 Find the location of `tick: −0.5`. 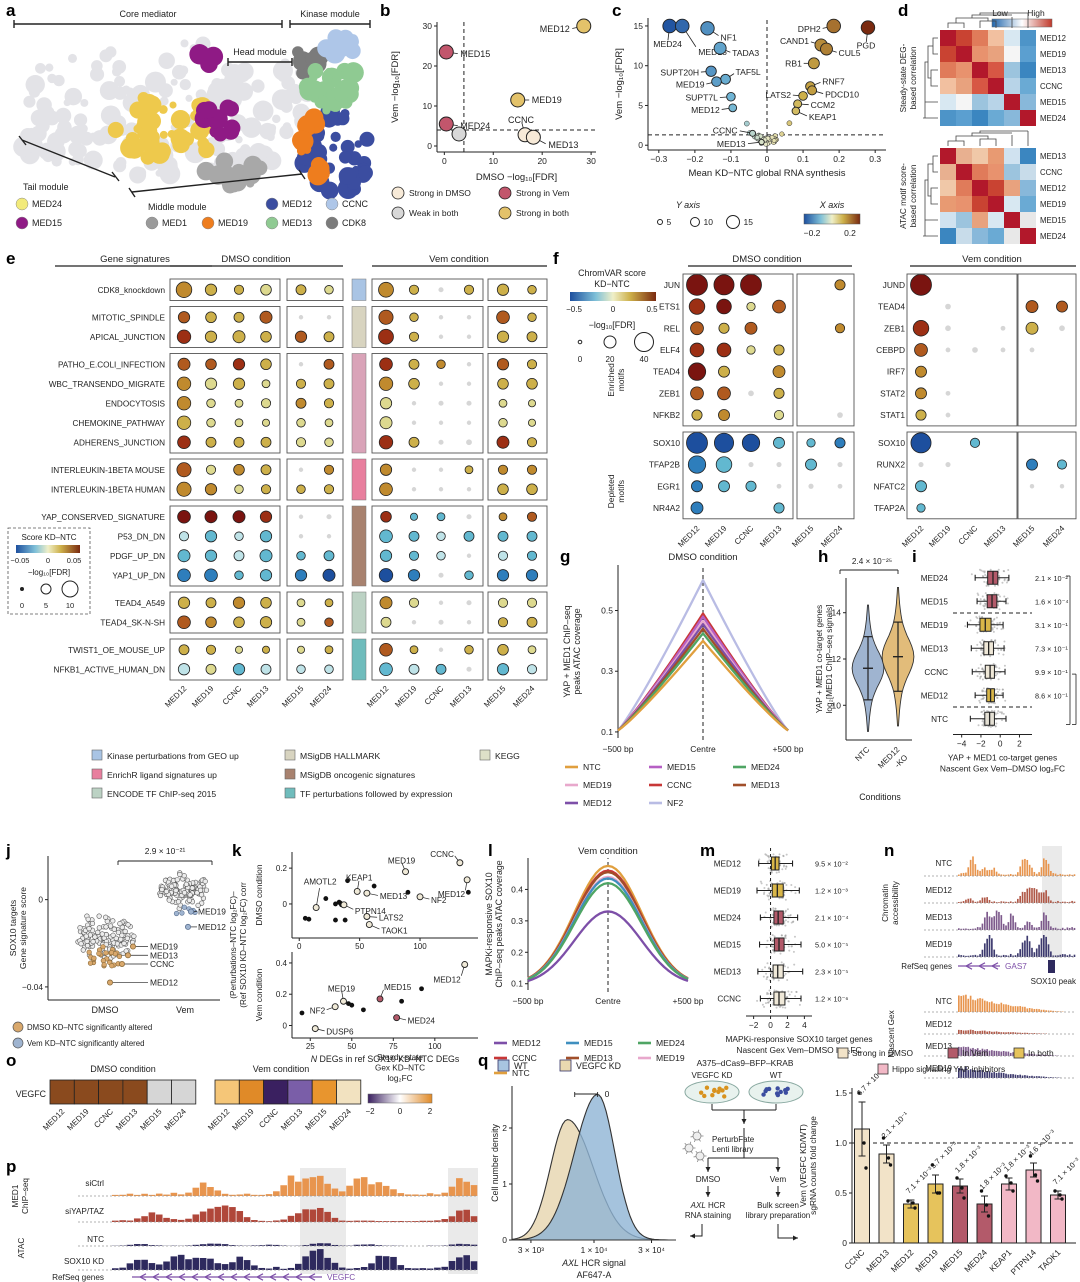

tick: −0.5 is located at coordinates (574, 309).